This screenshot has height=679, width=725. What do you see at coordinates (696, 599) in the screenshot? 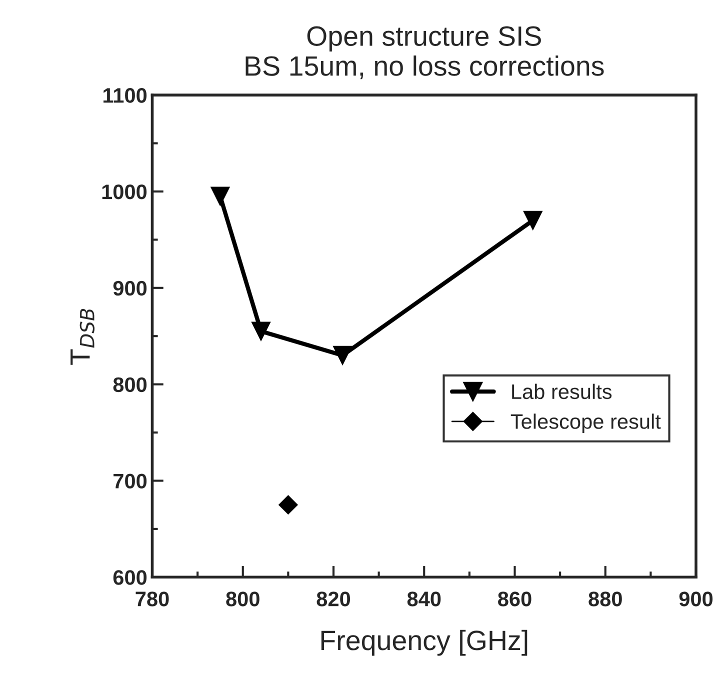
I see `x-tick-label: 900` at bounding box center [696, 599].